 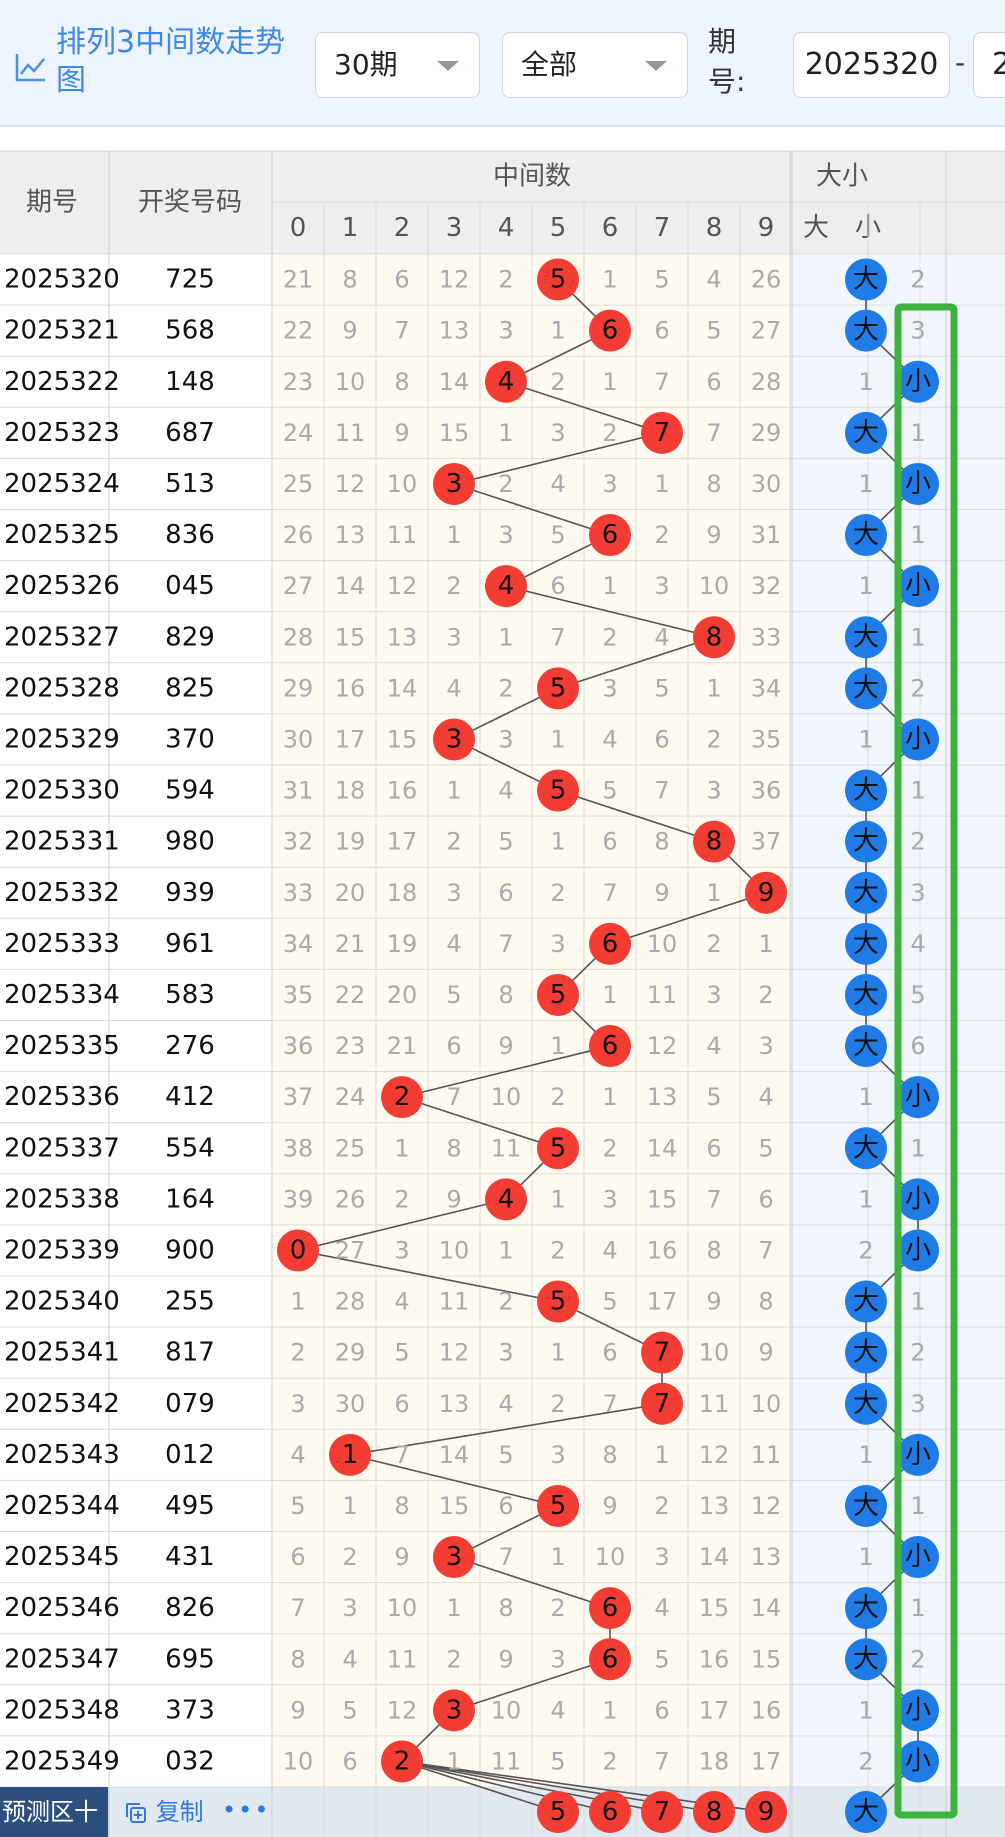 What do you see at coordinates (62, 1250) in the screenshot?
I see `issue-cell: 2025339` at bounding box center [62, 1250].